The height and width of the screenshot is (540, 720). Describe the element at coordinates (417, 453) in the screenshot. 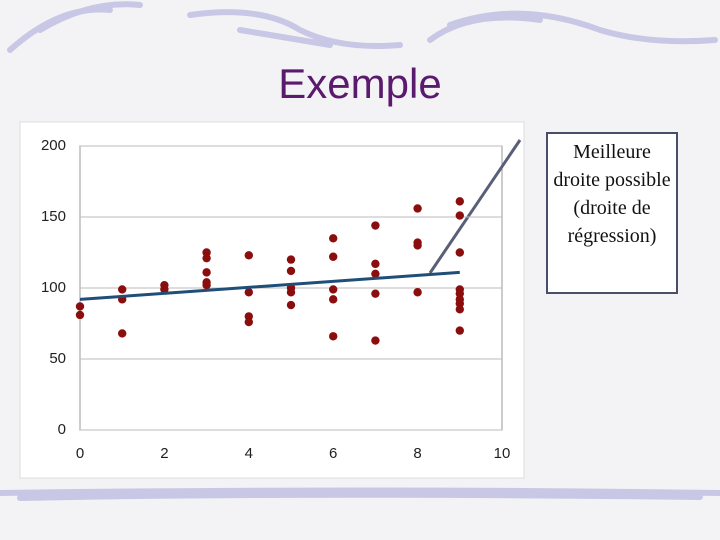

I see `x-tick-label: 8` at that location.